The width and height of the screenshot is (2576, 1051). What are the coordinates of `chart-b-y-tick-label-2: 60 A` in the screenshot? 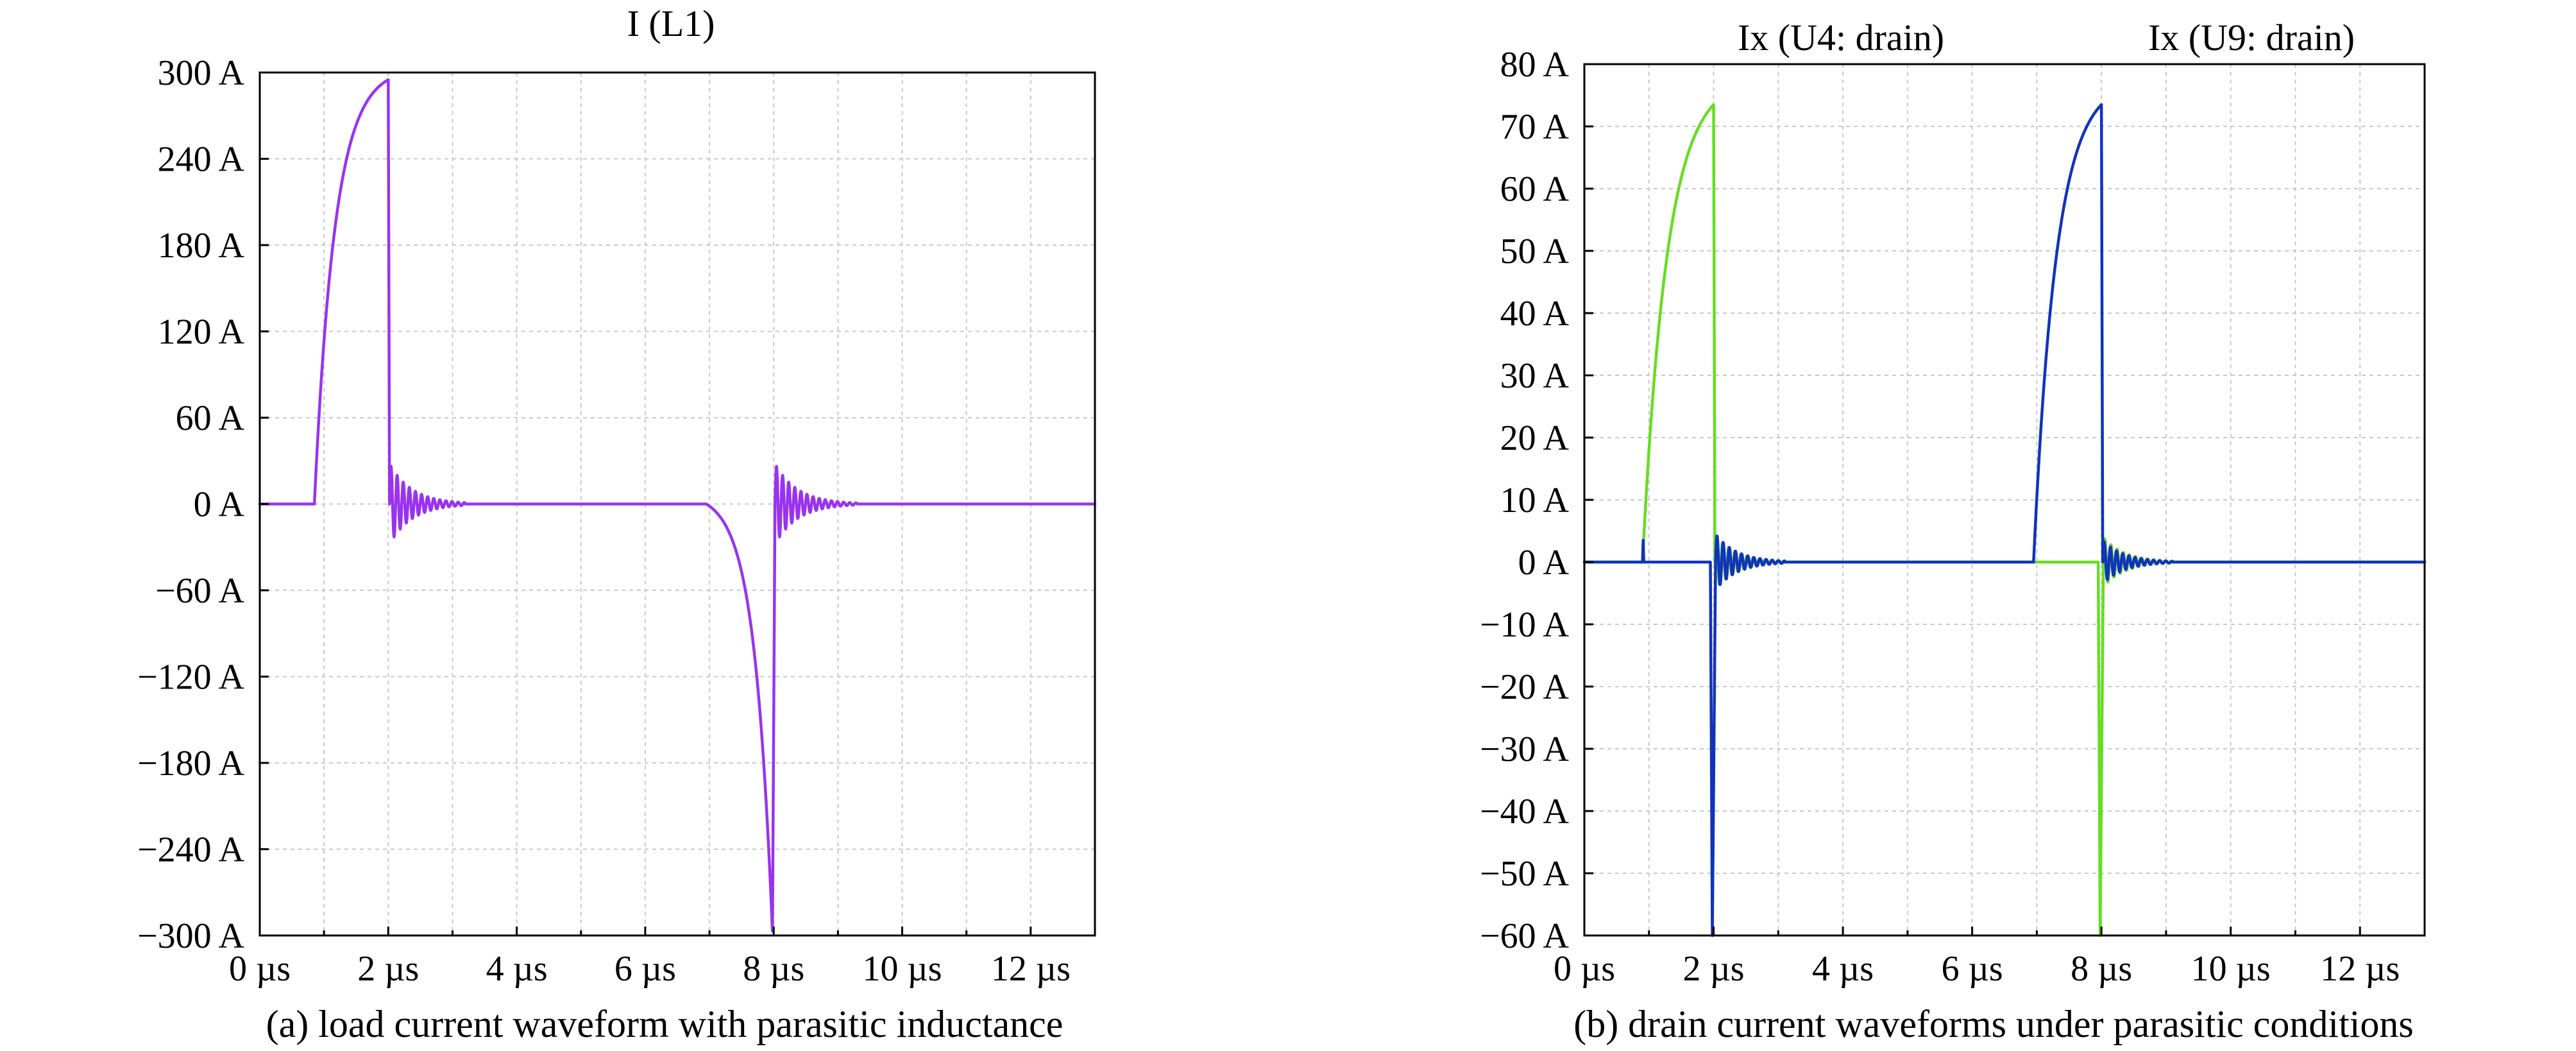 It's located at (1535, 189).